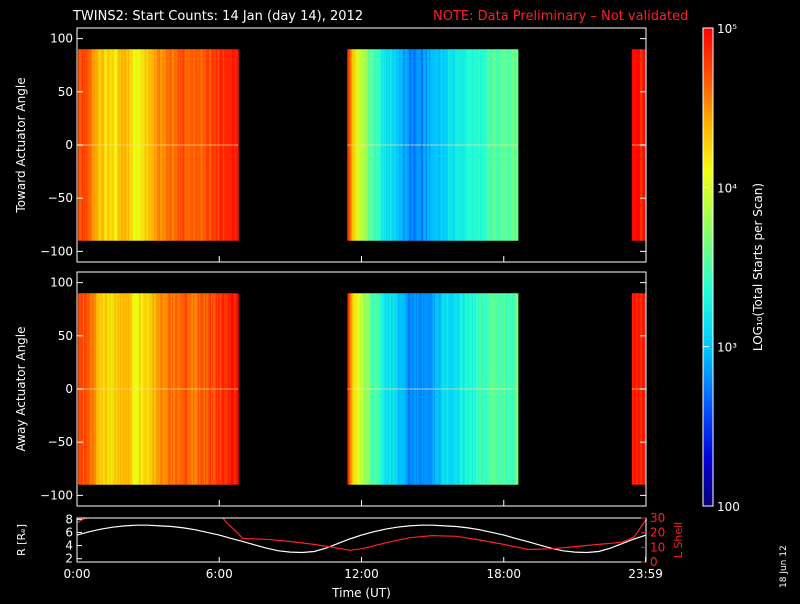 The image size is (800, 604). Describe the element at coordinates (69, 546) in the screenshot. I see `left-tick-label: 4` at that location.